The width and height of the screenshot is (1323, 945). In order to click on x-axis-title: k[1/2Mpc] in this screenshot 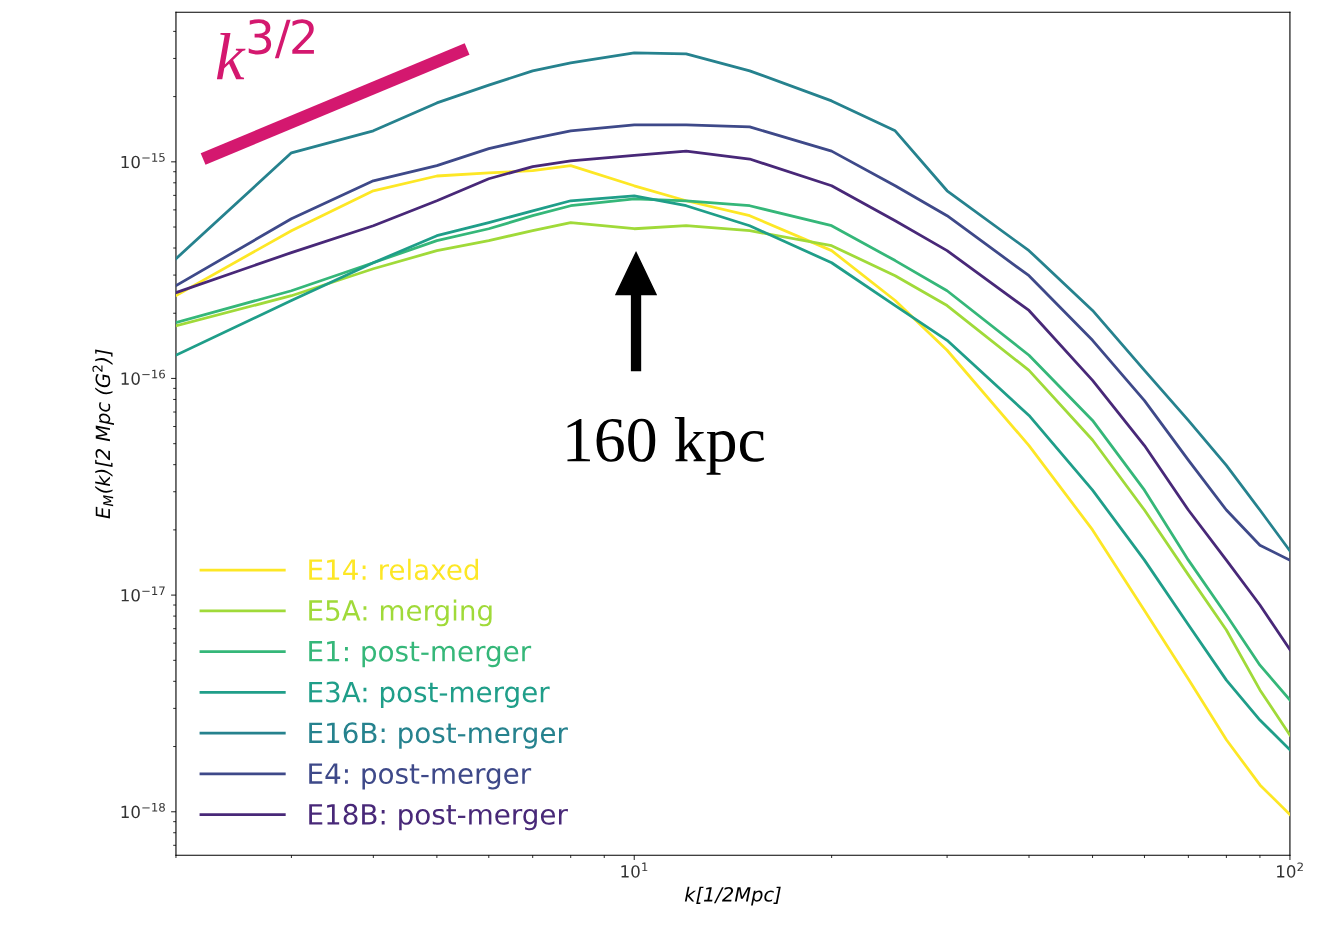, I will do `click(732, 896)`.